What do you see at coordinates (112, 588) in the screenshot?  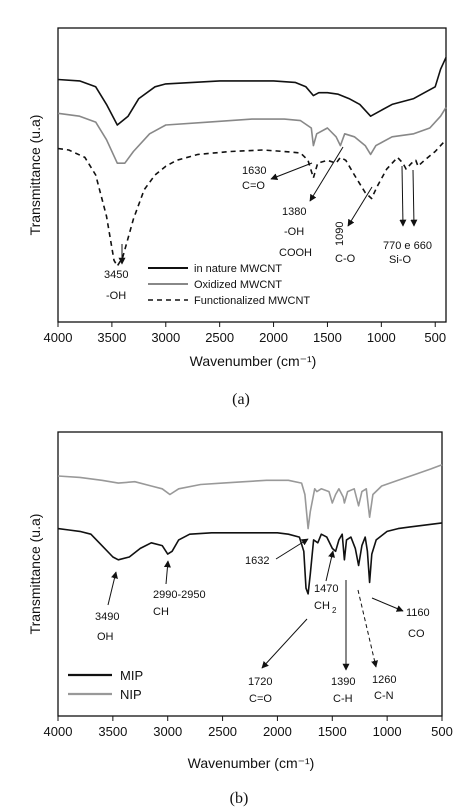 I see `annotation-3490-arrow` at bounding box center [112, 588].